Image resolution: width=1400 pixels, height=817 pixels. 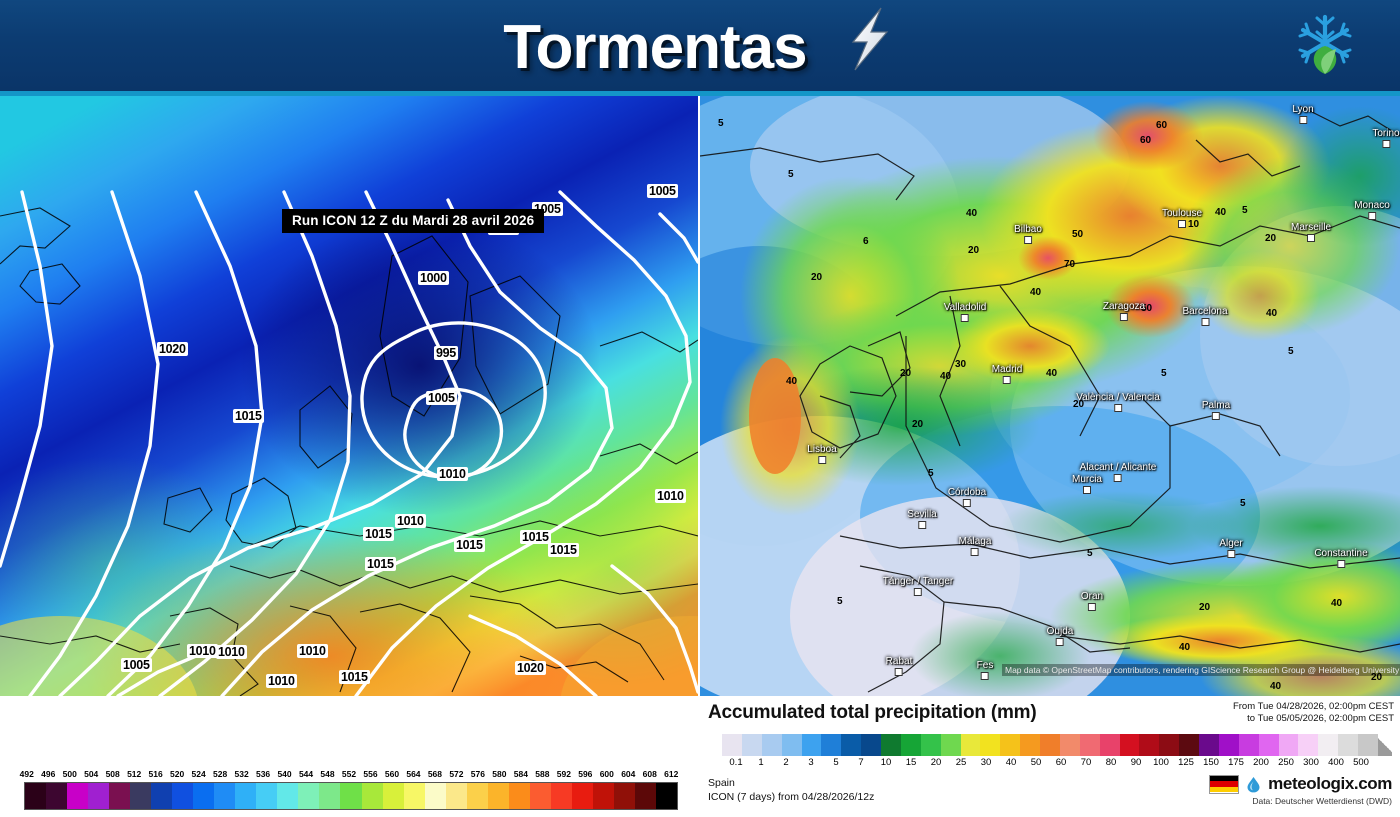 I want to click on precip-contour-value: 10, so click(x=1194, y=224).